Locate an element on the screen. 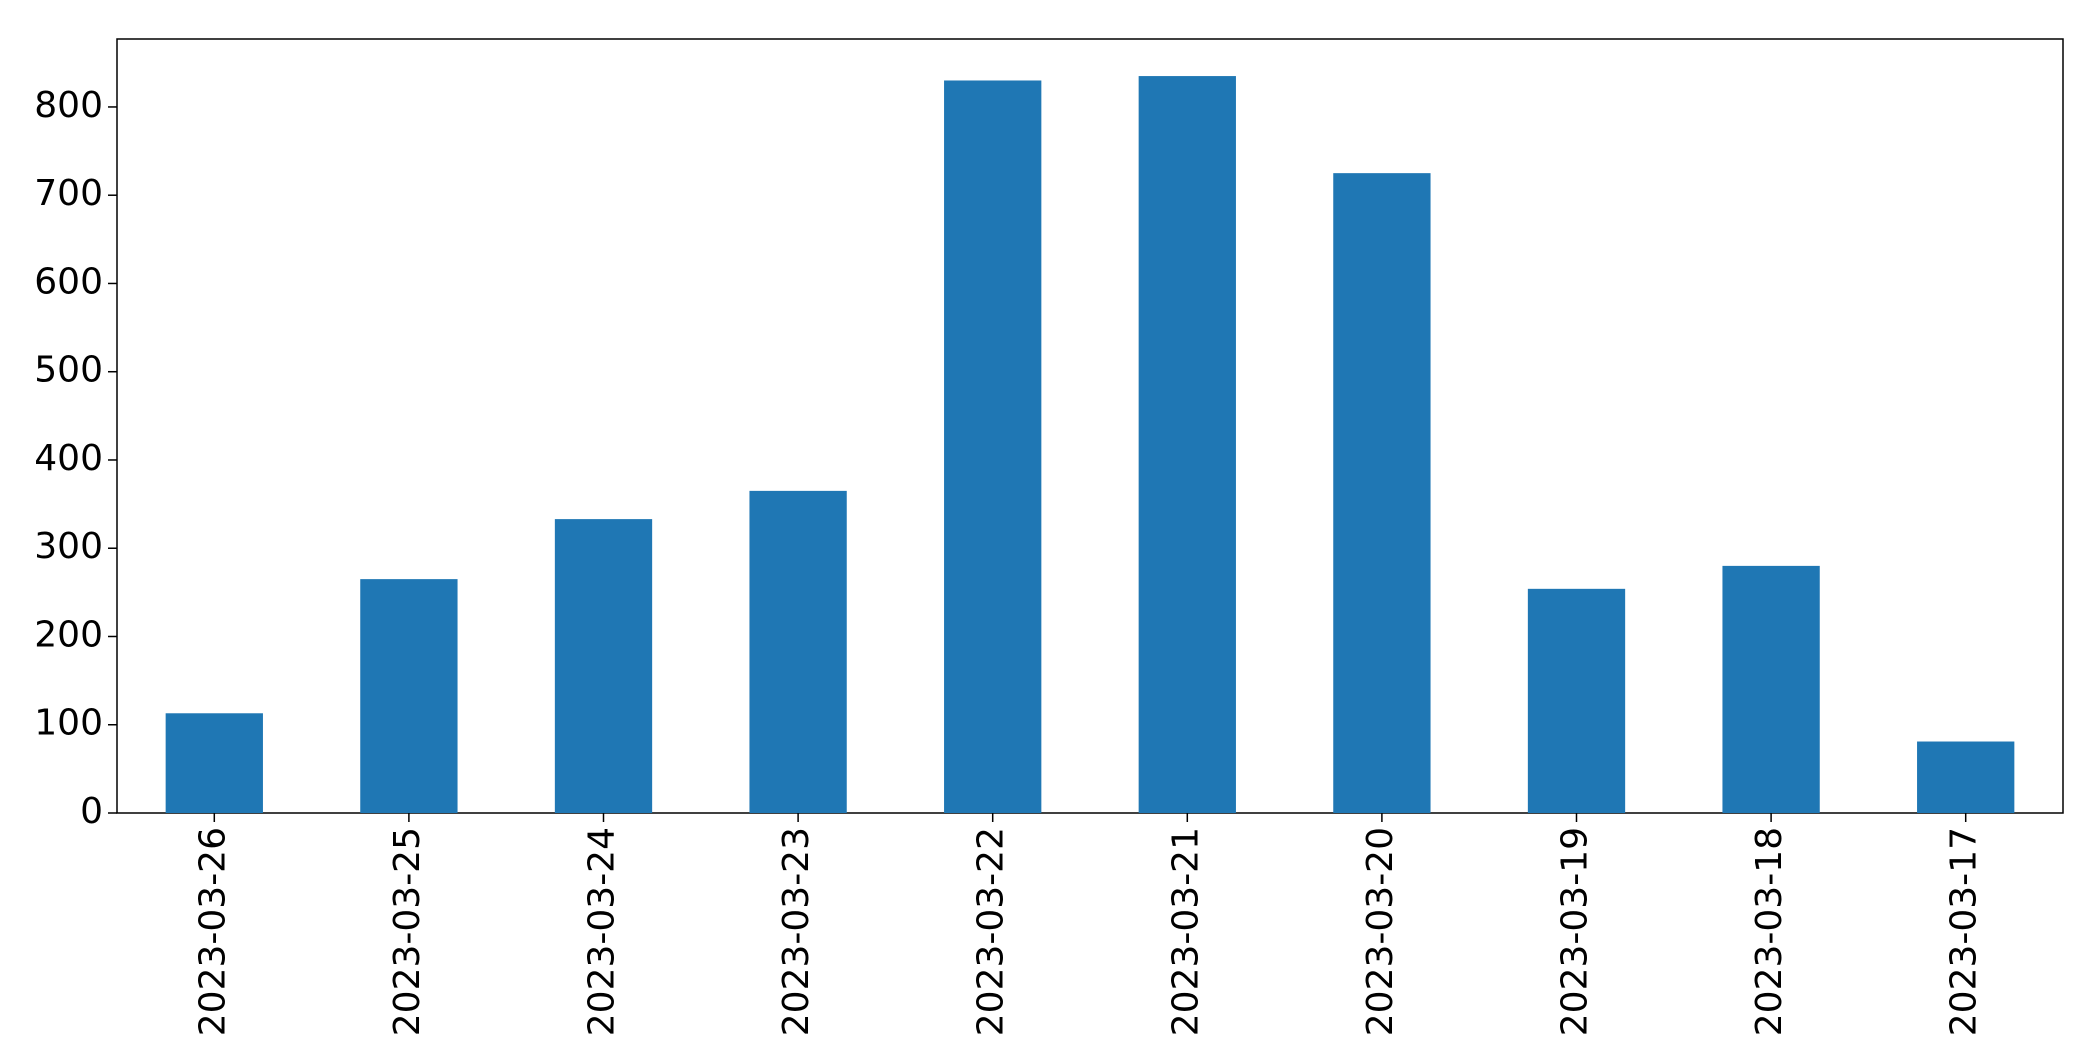  y-tick-label: 300 is located at coordinates (68, 546).